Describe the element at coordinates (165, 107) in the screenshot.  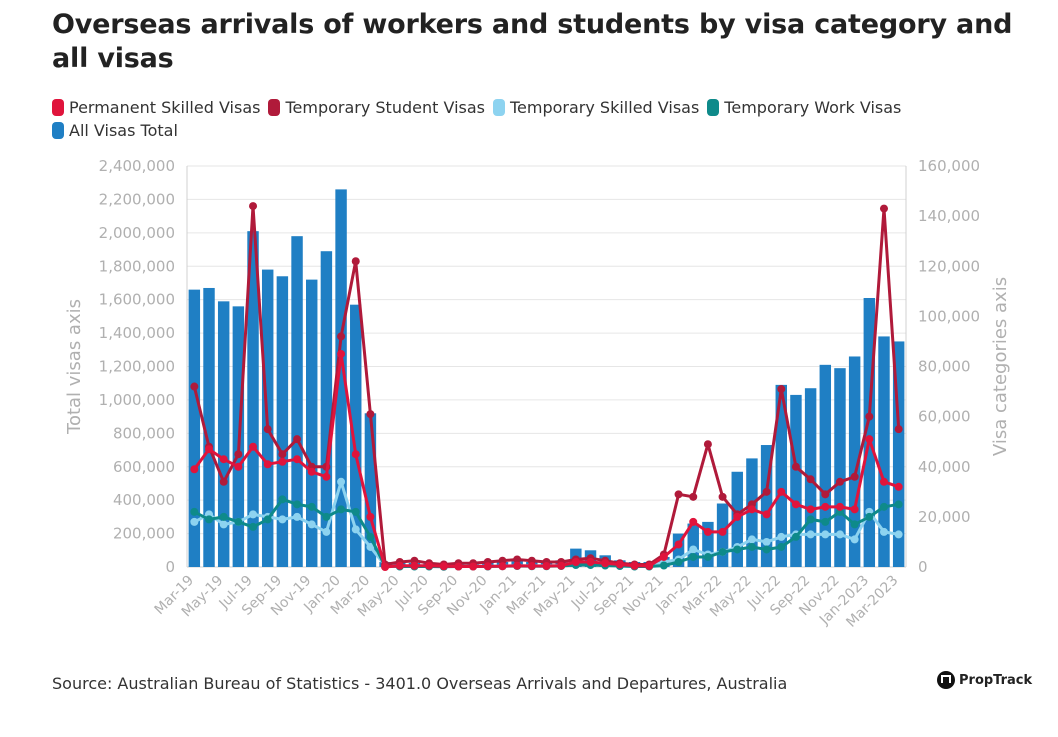
I see `legend-label: Permanent Skilled Visas` at that location.